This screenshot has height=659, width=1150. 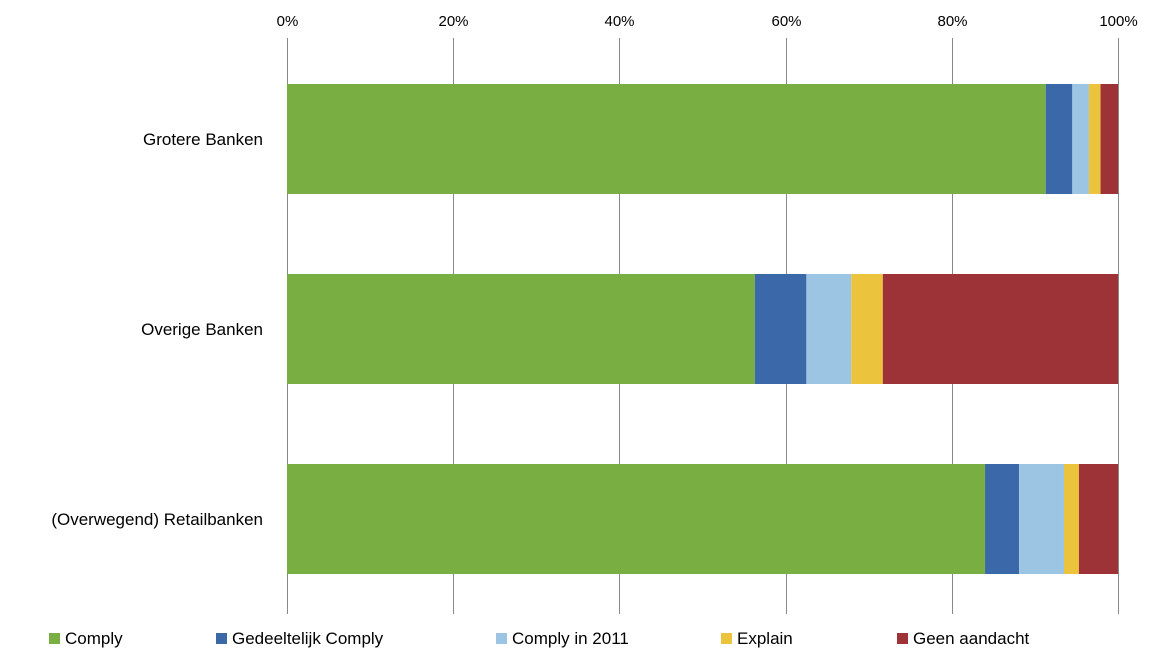 What do you see at coordinates (157, 519) in the screenshot?
I see `category-label-2: (Overwegend) Retailbanken` at bounding box center [157, 519].